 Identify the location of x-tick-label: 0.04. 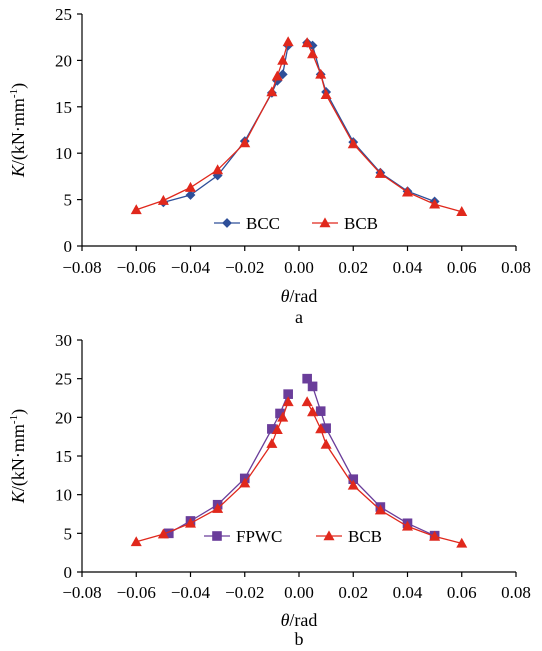
(408, 592).